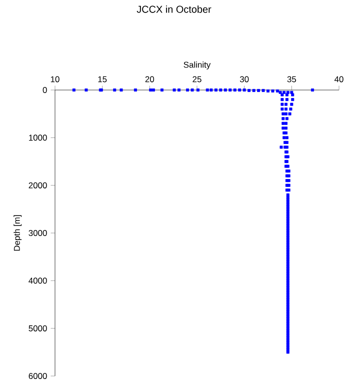 This screenshot has width=348, height=384. I want to click on y-tick-label: 0, so click(44, 90).